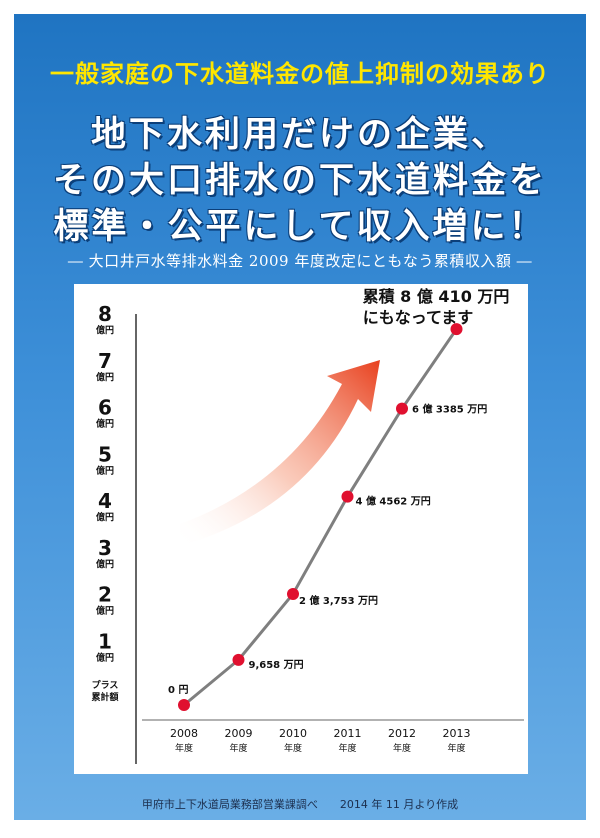 The image size is (600, 838). What do you see at coordinates (436, 296) in the screenshot?
I see `callout-line1: 累積 8 億 410 万円` at bounding box center [436, 296].